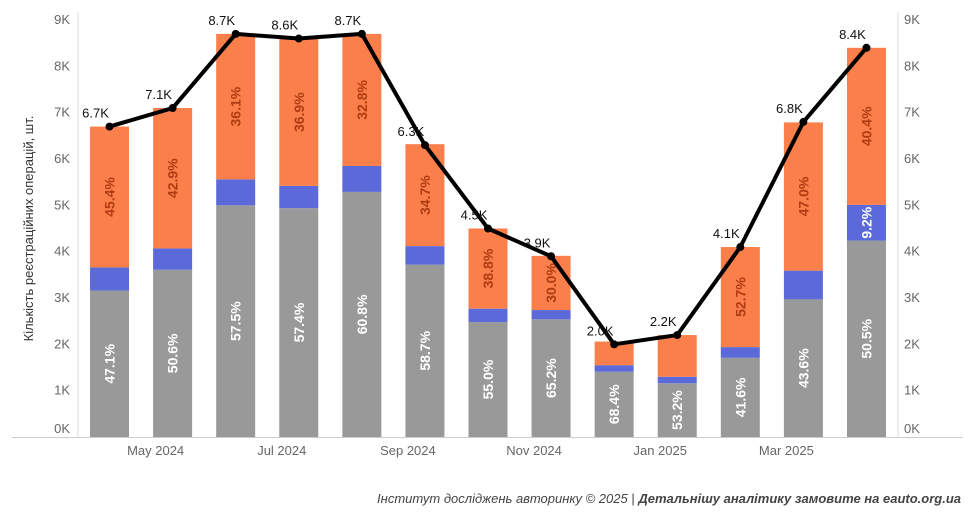  What do you see at coordinates (912, 428) in the screenshot?
I see `y-tick-label-right: 0K` at bounding box center [912, 428].